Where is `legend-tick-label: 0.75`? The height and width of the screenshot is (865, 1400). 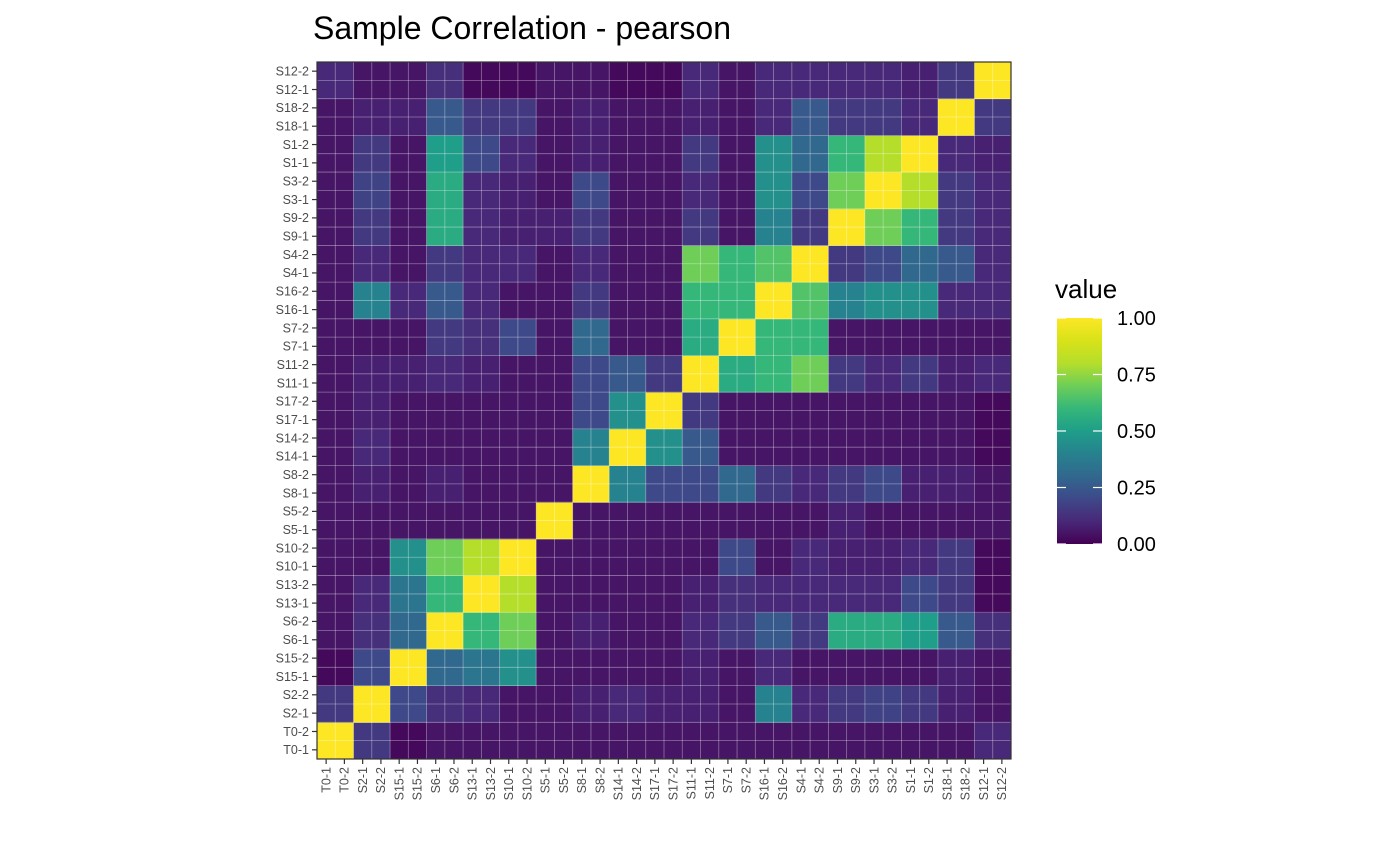 legend-tick-label: 0.75 is located at coordinates (1136, 376).